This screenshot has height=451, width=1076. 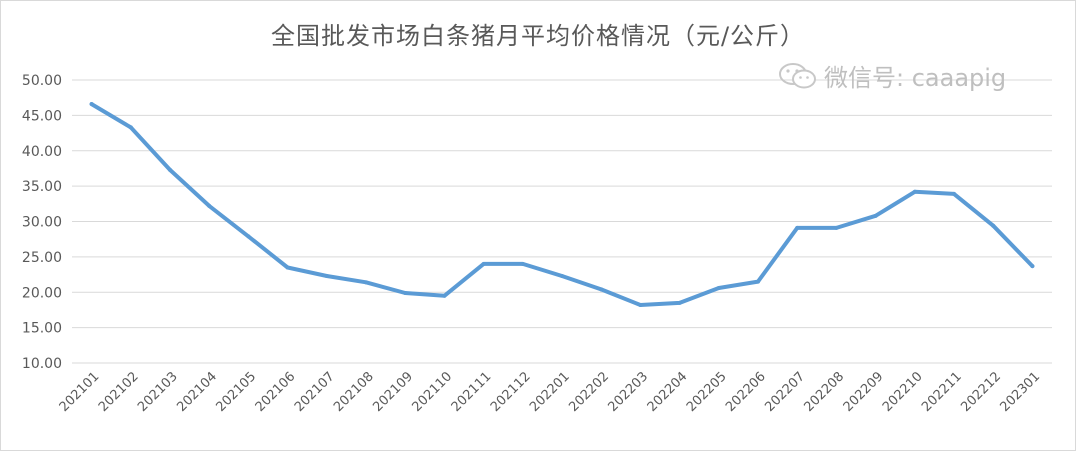 What do you see at coordinates (589, 392) in the screenshot?
I see `x-tick-label: 202202` at bounding box center [589, 392].